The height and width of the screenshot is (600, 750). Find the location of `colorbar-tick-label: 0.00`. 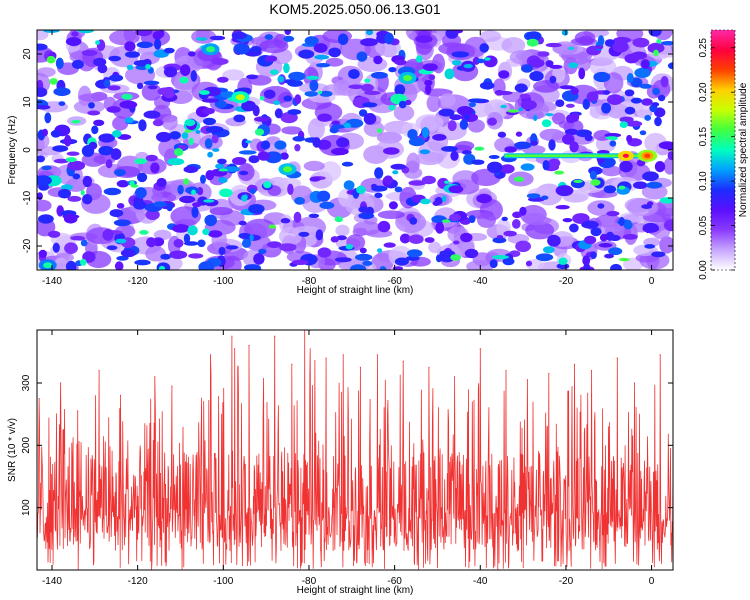

colorbar-tick-label: 0.00 is located at coordinates (703, 270).